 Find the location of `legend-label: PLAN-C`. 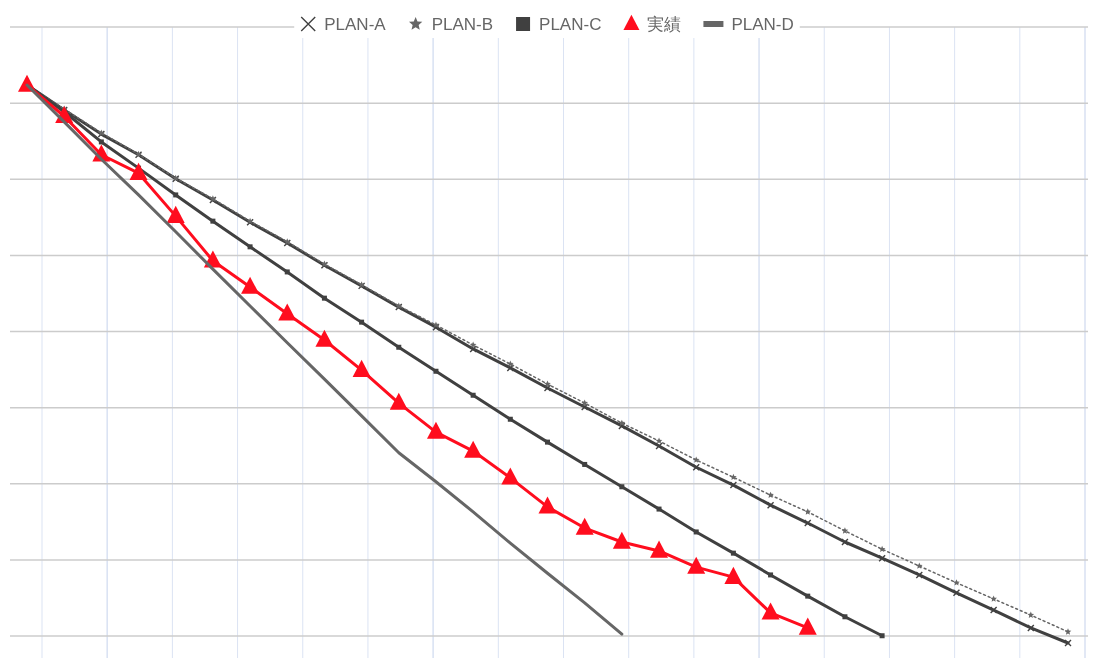

legend-label: PLAN-C is located at coordinates (570, 24).